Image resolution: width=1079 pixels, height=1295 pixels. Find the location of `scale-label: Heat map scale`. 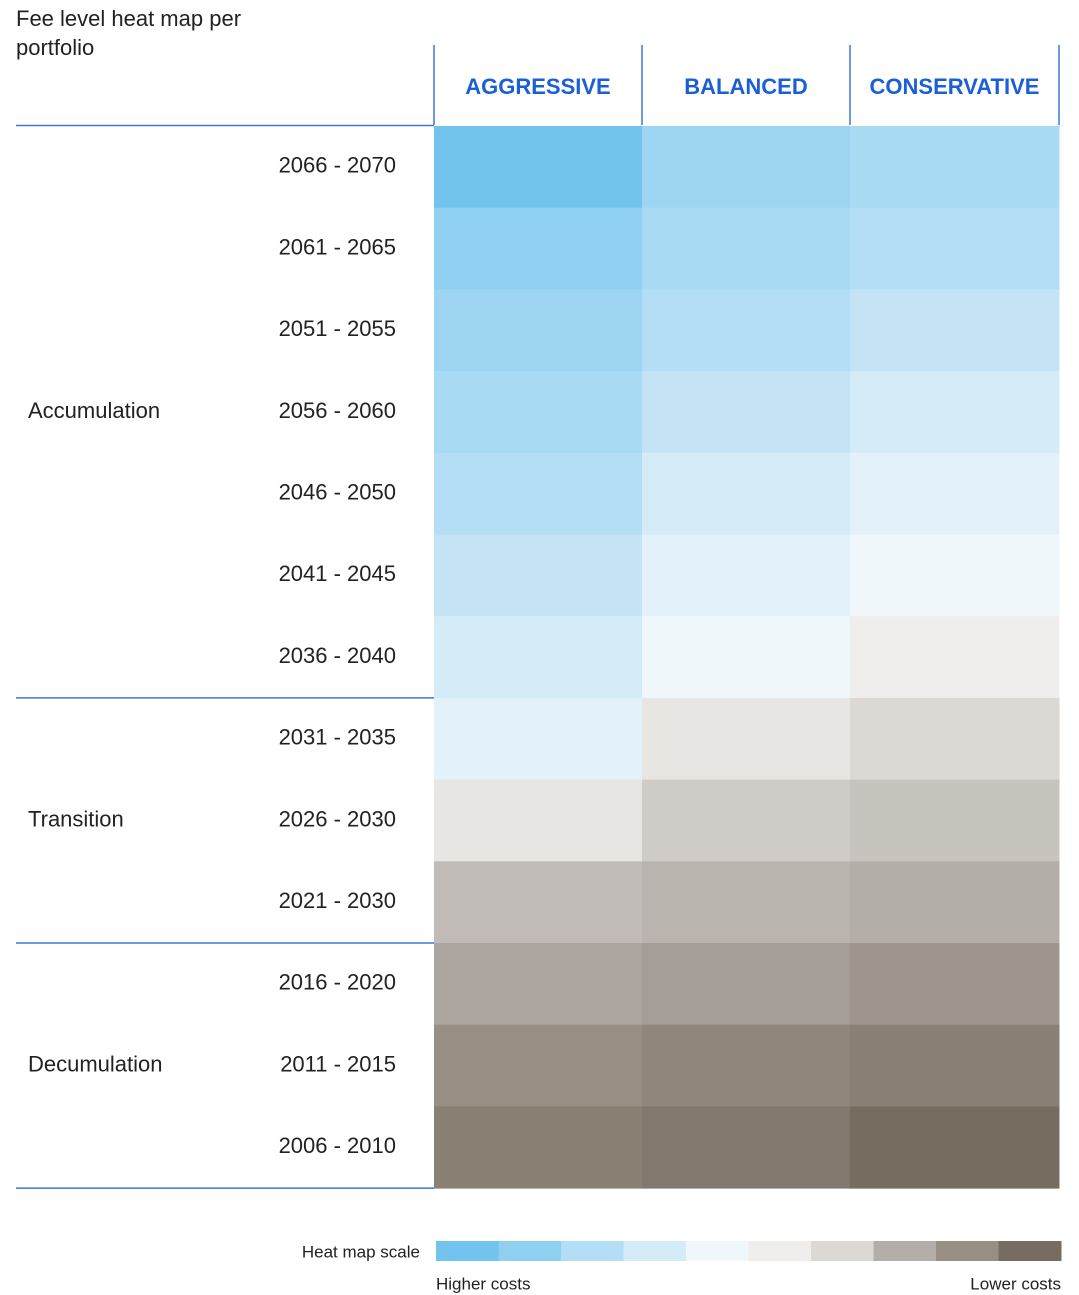

scale-label: Heat map scale is located at coordinates (361, 1251).